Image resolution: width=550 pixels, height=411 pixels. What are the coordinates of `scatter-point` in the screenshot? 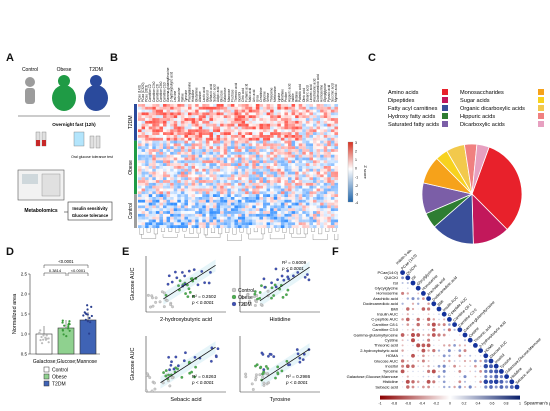 It's located at (264, 369).